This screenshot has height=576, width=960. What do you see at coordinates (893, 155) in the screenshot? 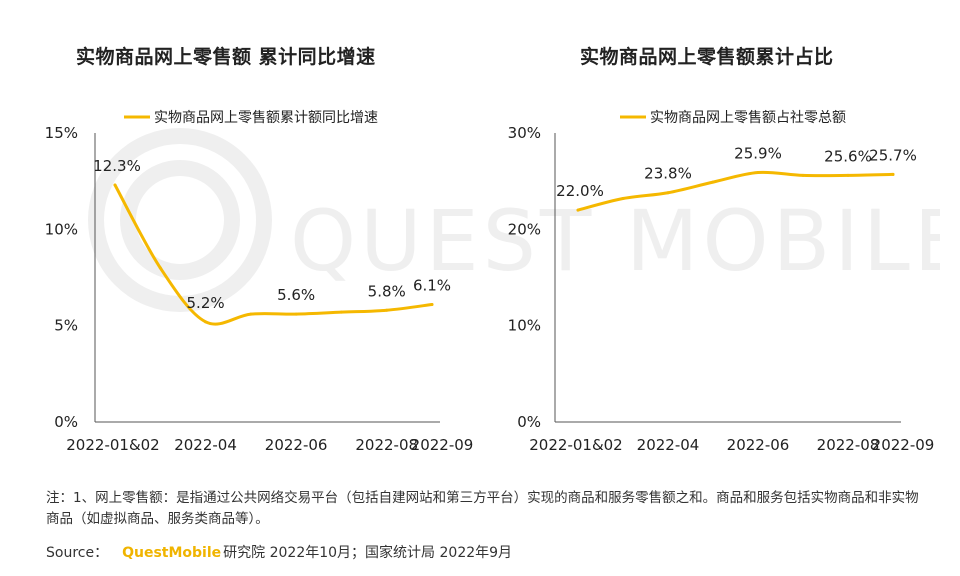
I see `data-label: 25.7%` at bounding box center [893, 155].